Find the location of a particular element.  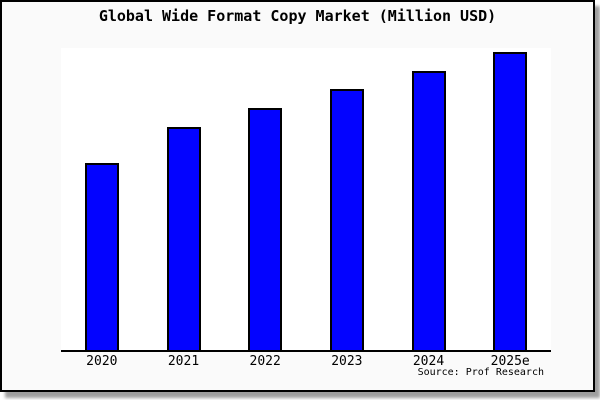

x-tick-label-2025e: 2025e is located at coordinates (510, 361).